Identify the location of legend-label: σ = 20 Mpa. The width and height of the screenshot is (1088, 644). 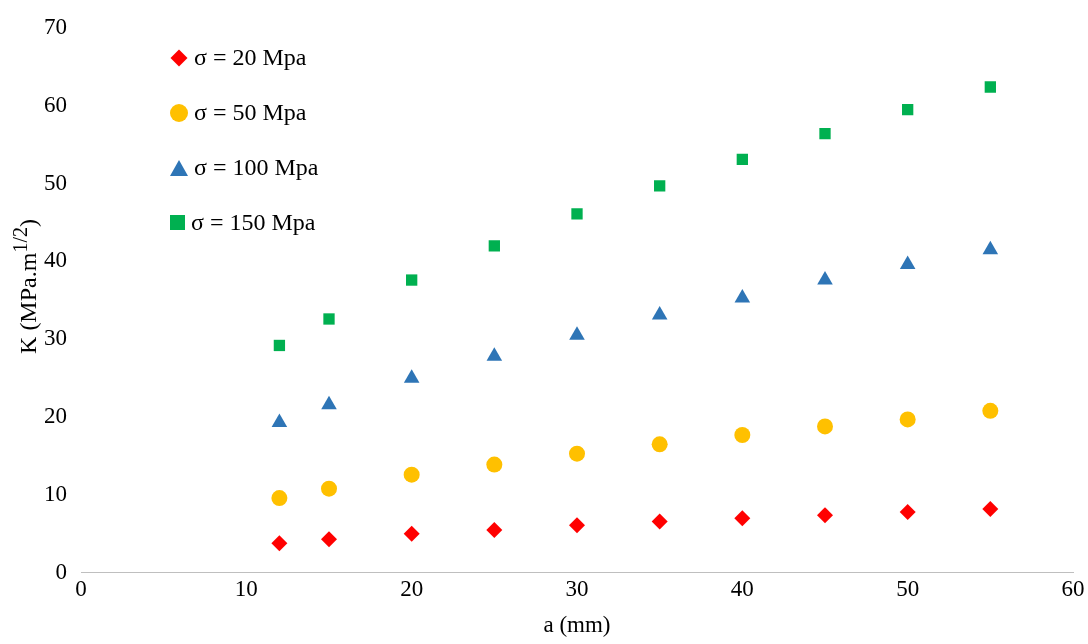
(250, 57).